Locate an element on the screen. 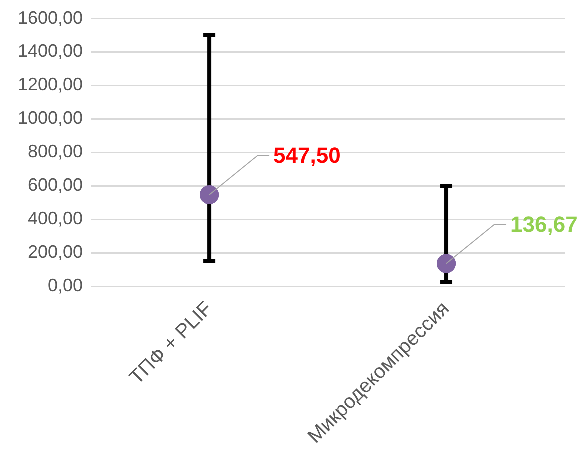 Image resolution: width=585 pixels, height=452 pixels. y-tick-label: 400,00 is located at coordinates (56, 218).